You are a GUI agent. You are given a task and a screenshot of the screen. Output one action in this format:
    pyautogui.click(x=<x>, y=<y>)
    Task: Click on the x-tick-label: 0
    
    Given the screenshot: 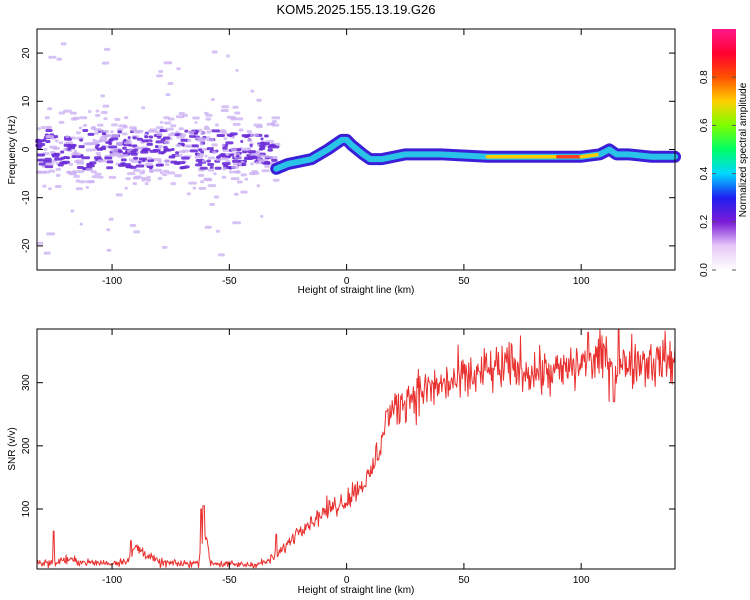 What is the action you would take?
    pyautogui.click(x=347, y=281)
    